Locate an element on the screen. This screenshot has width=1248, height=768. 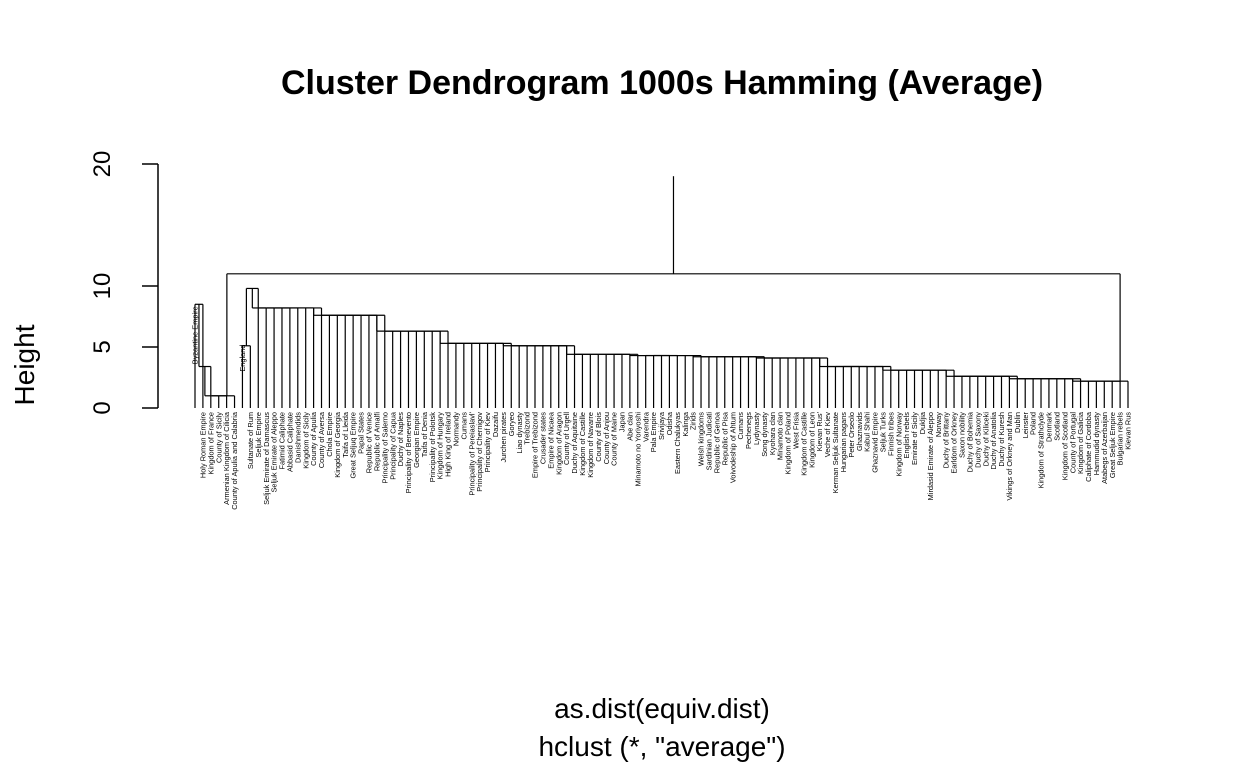
leaf-label: Kyohara clan is located at coordinates (772, 433).